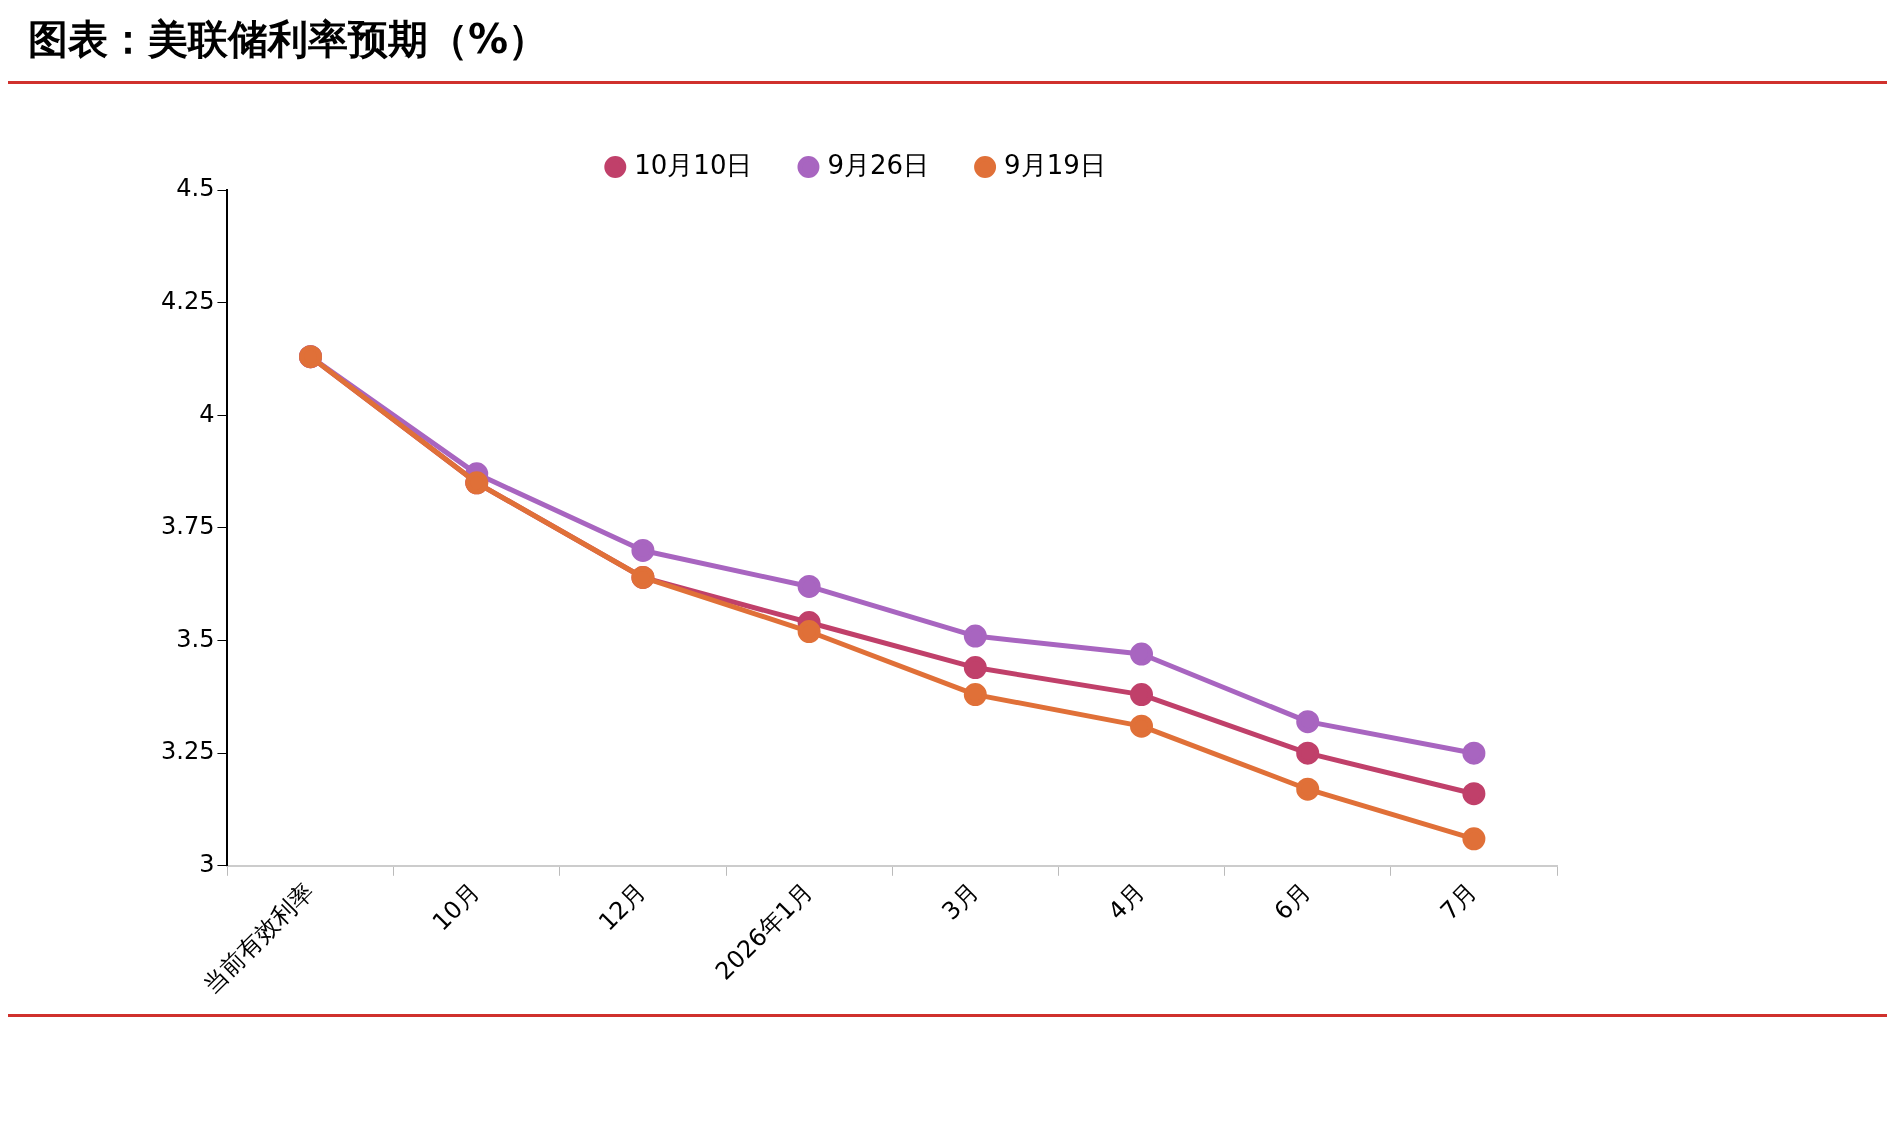  What do you see at coordinates (258, 938) in the screenshot?
I see `x-tick-label: 当前有效利率` at bounding box center [258, 938].